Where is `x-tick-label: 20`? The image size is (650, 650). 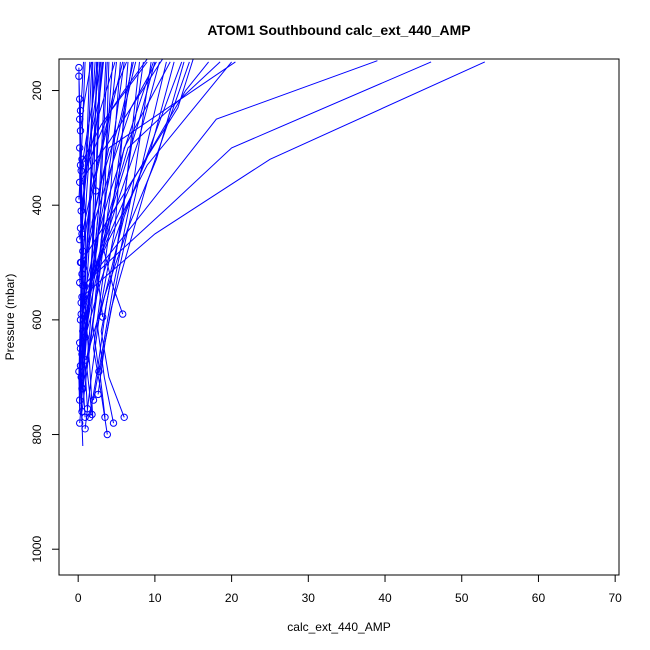
x-tick-label: 20 is located at coordinates (232, 598).